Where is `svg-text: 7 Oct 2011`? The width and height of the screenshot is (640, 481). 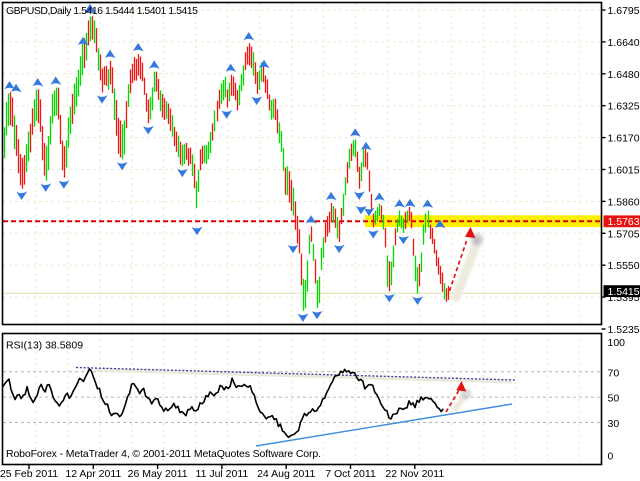
svg-text: 7 Oct 2011 is located at coordinates (350, 474).